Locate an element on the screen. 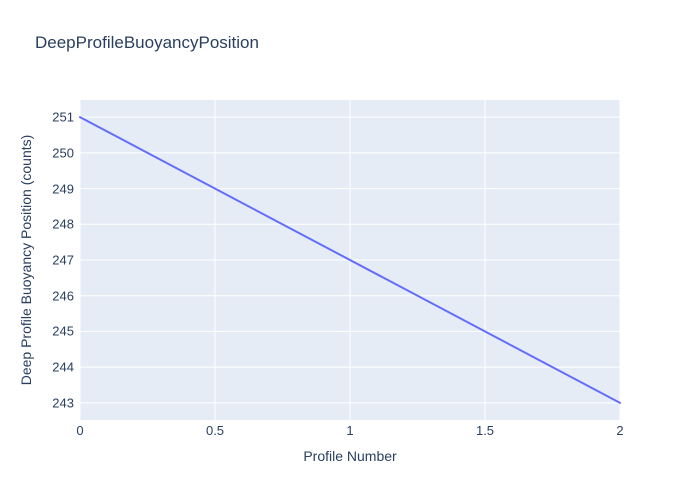 The width and height of the screenshot is (700, 500). y-tick-label: 247 is located at coordinates (63, 260).